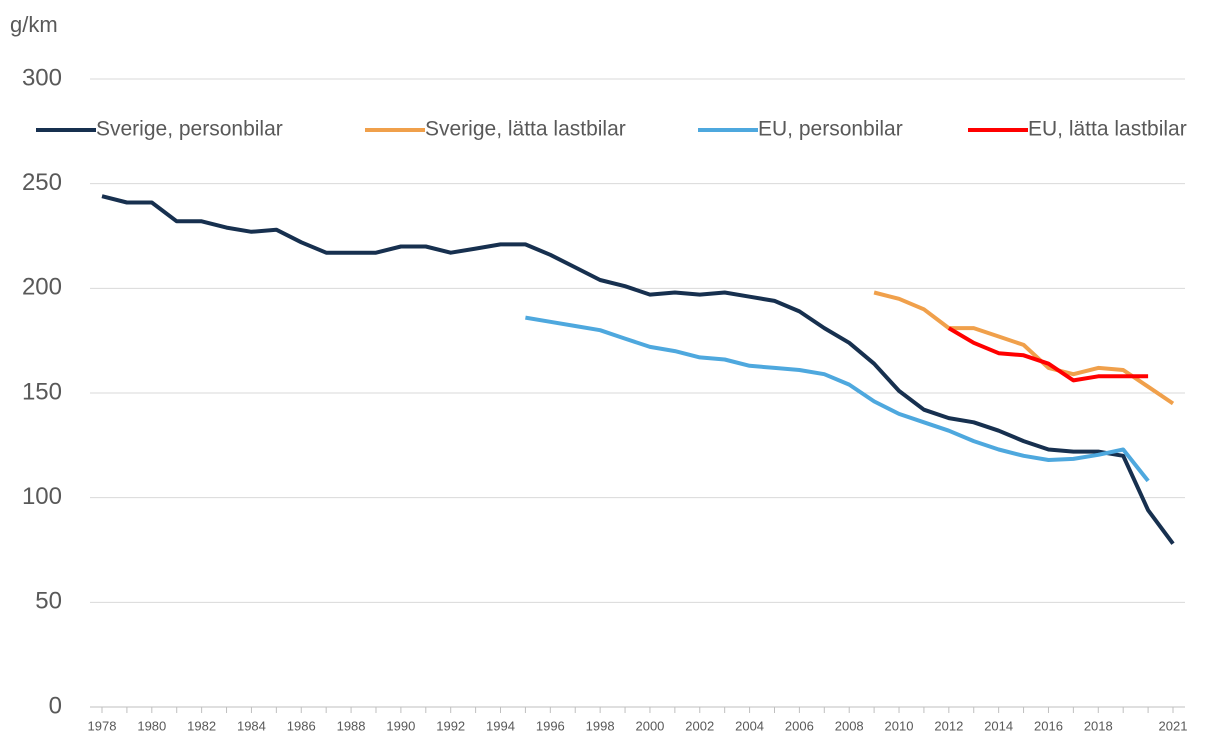 The height and width of the screenshot is (736, 1230). What do you see at coordinates (400, 725) in the screenshot?
I see `x-tick-label: 1990` at bounding box center [400, 725].